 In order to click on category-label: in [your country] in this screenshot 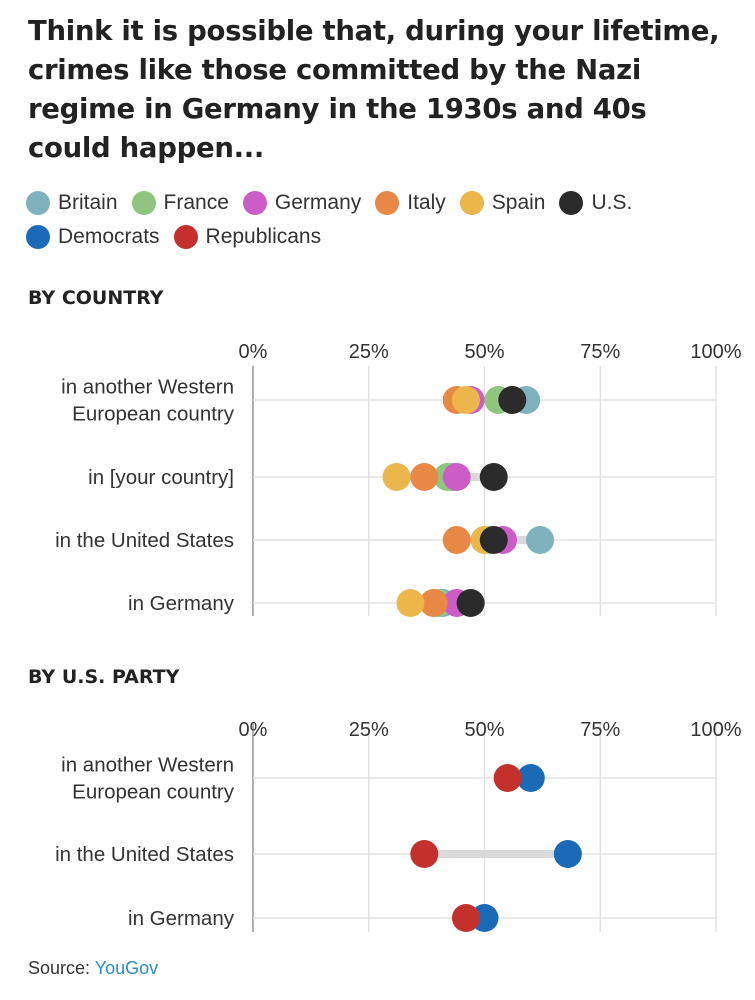, I will do `click(161, 477)`.